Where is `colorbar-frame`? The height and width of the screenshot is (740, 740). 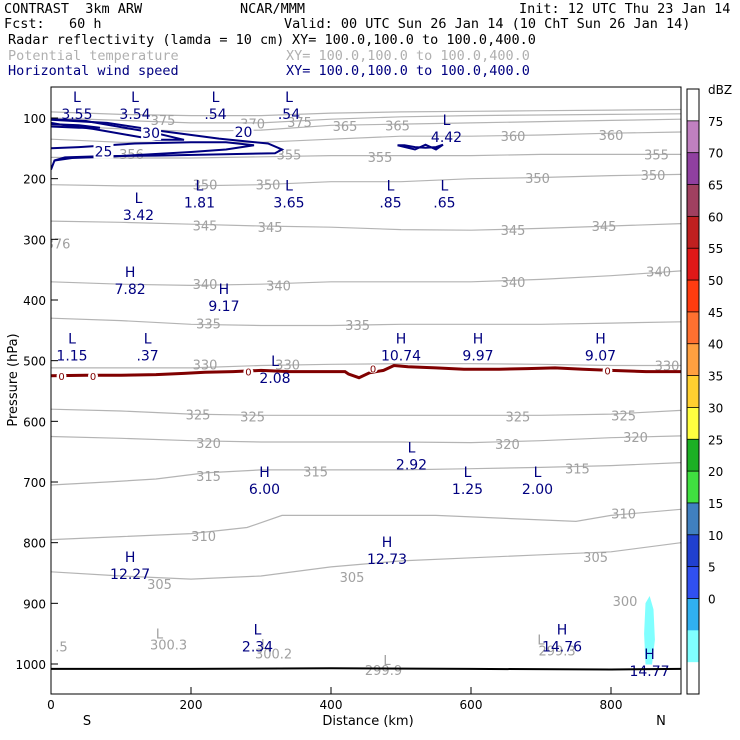 colorbar-frame is located at coordinates (693, 391).